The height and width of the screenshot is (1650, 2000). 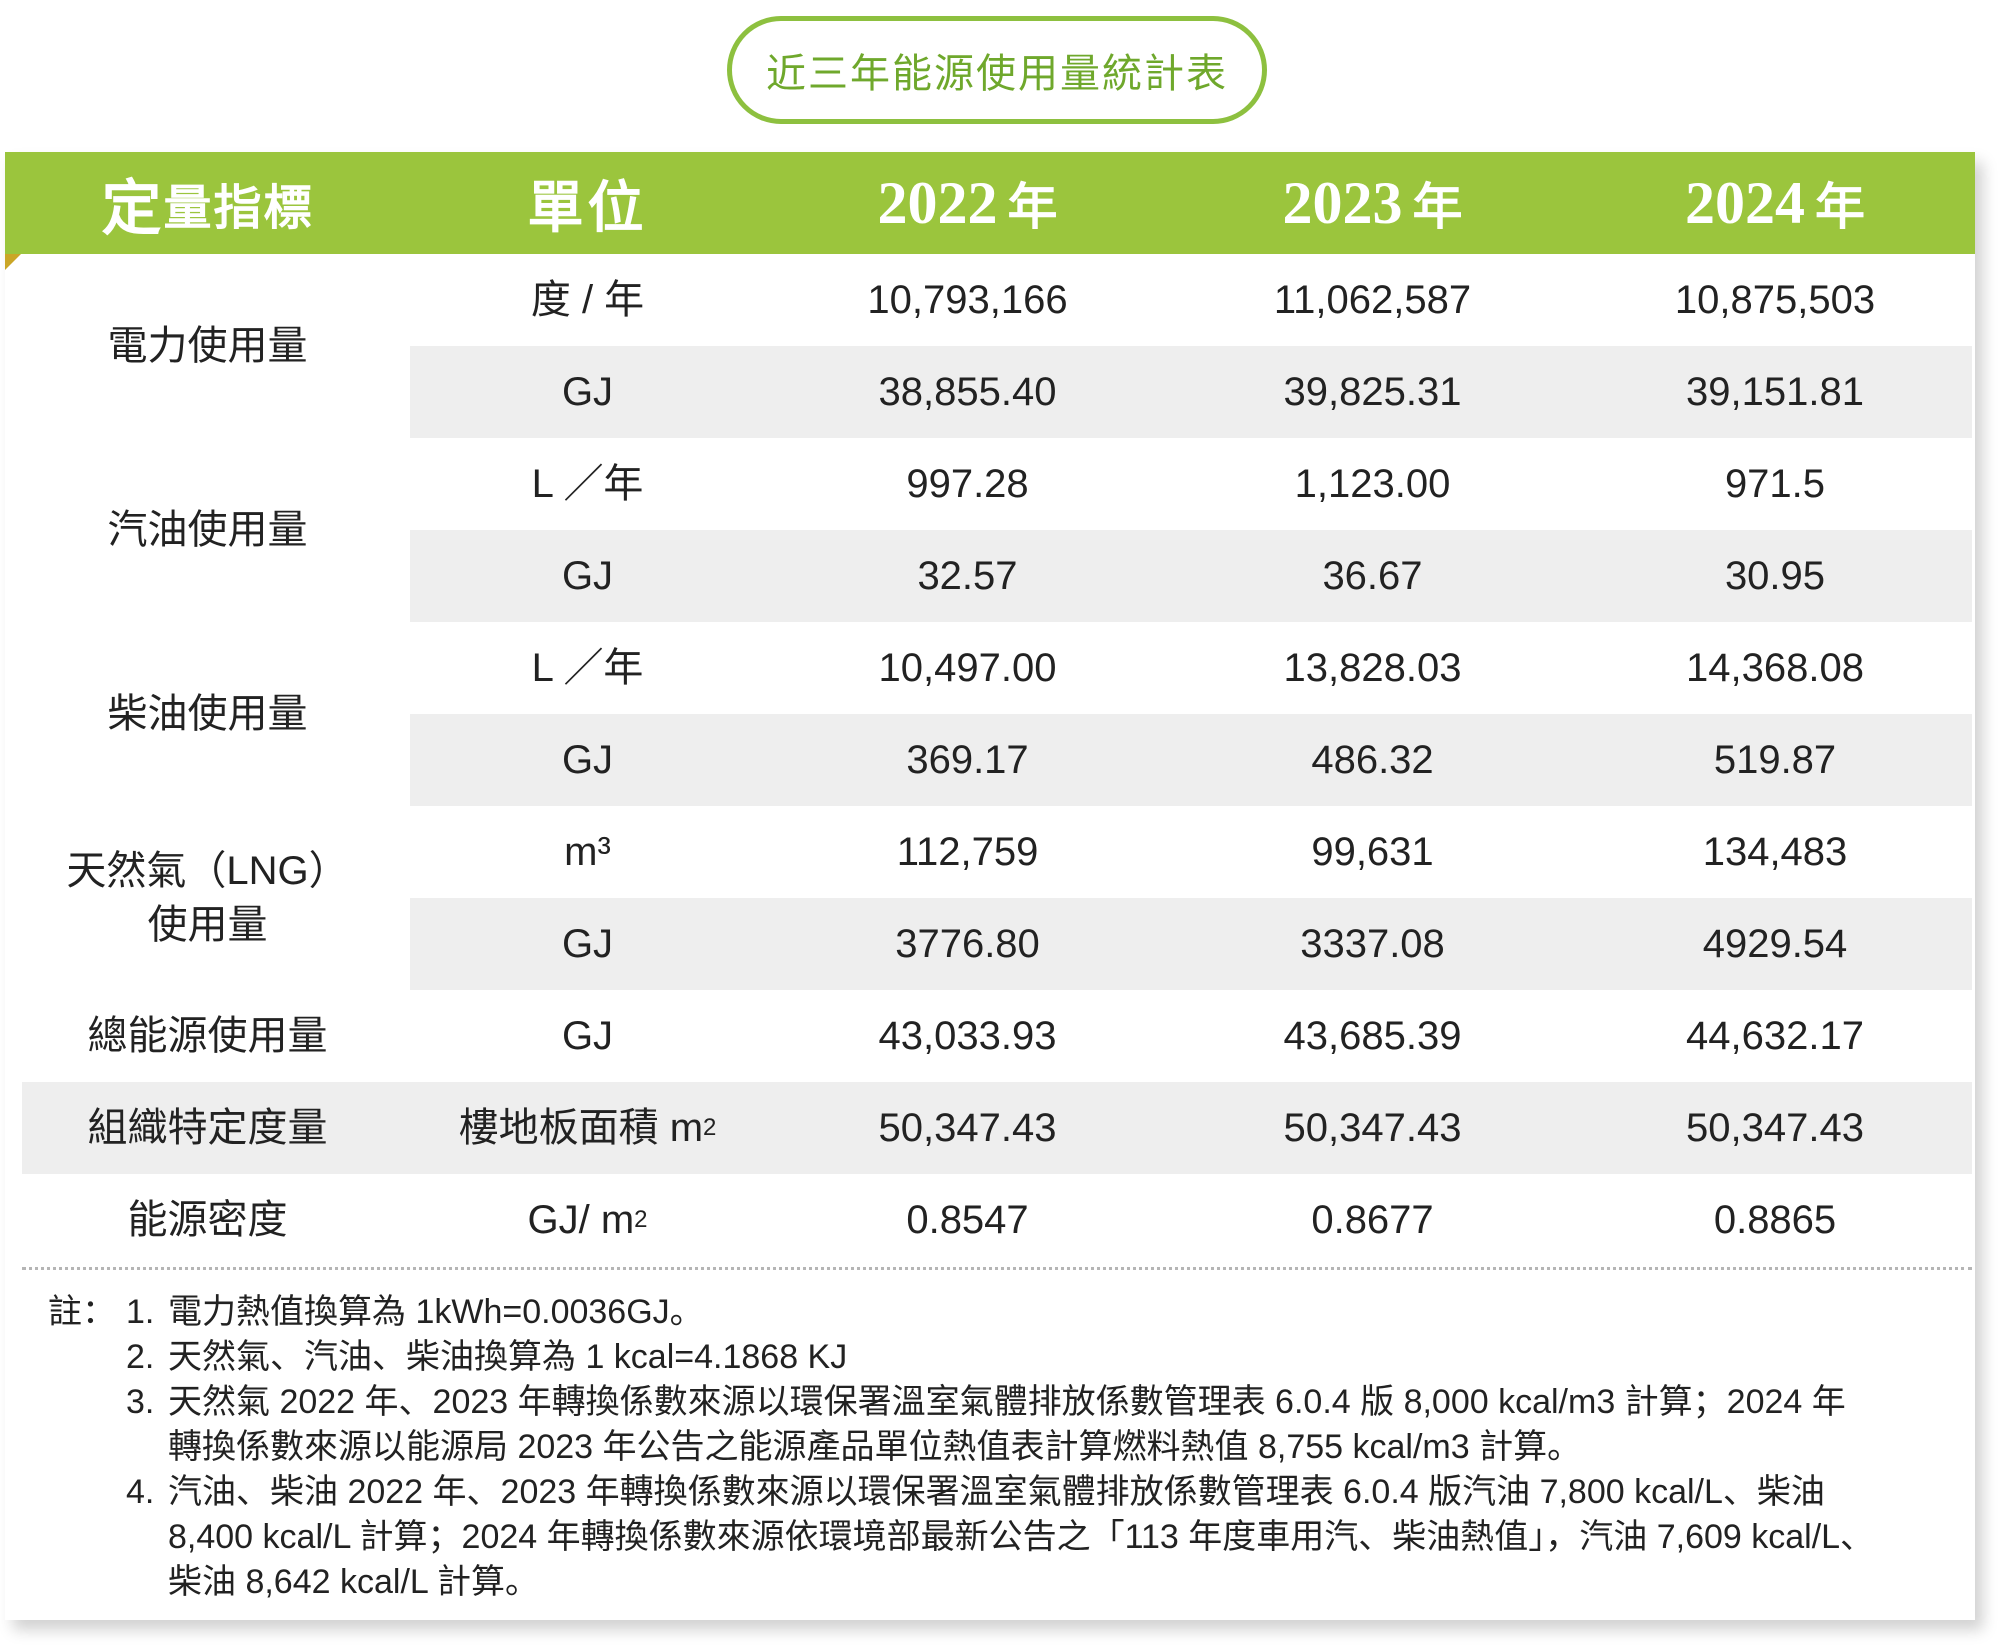 I want to click on value-cell: 43,685.39, so click(x=1372, y=1036).